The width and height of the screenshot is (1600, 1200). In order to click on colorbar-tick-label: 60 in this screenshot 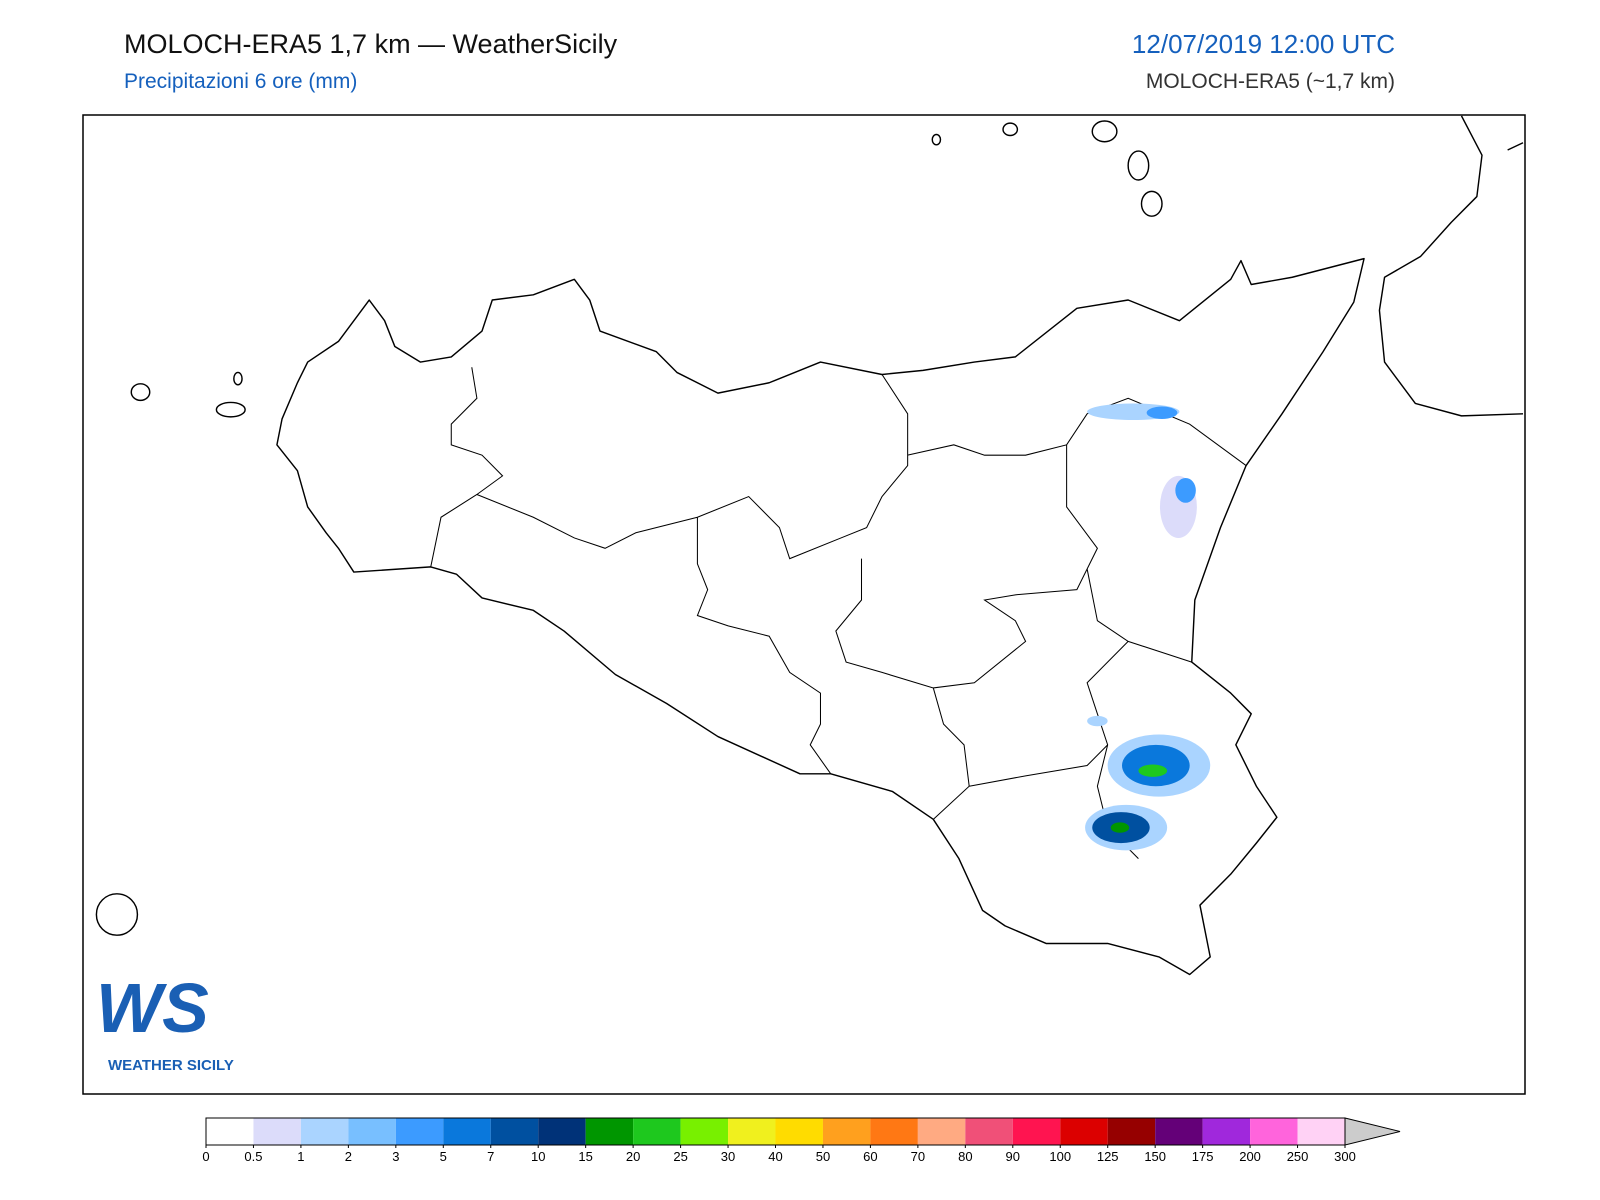, I will do `click(870, 1156)`.